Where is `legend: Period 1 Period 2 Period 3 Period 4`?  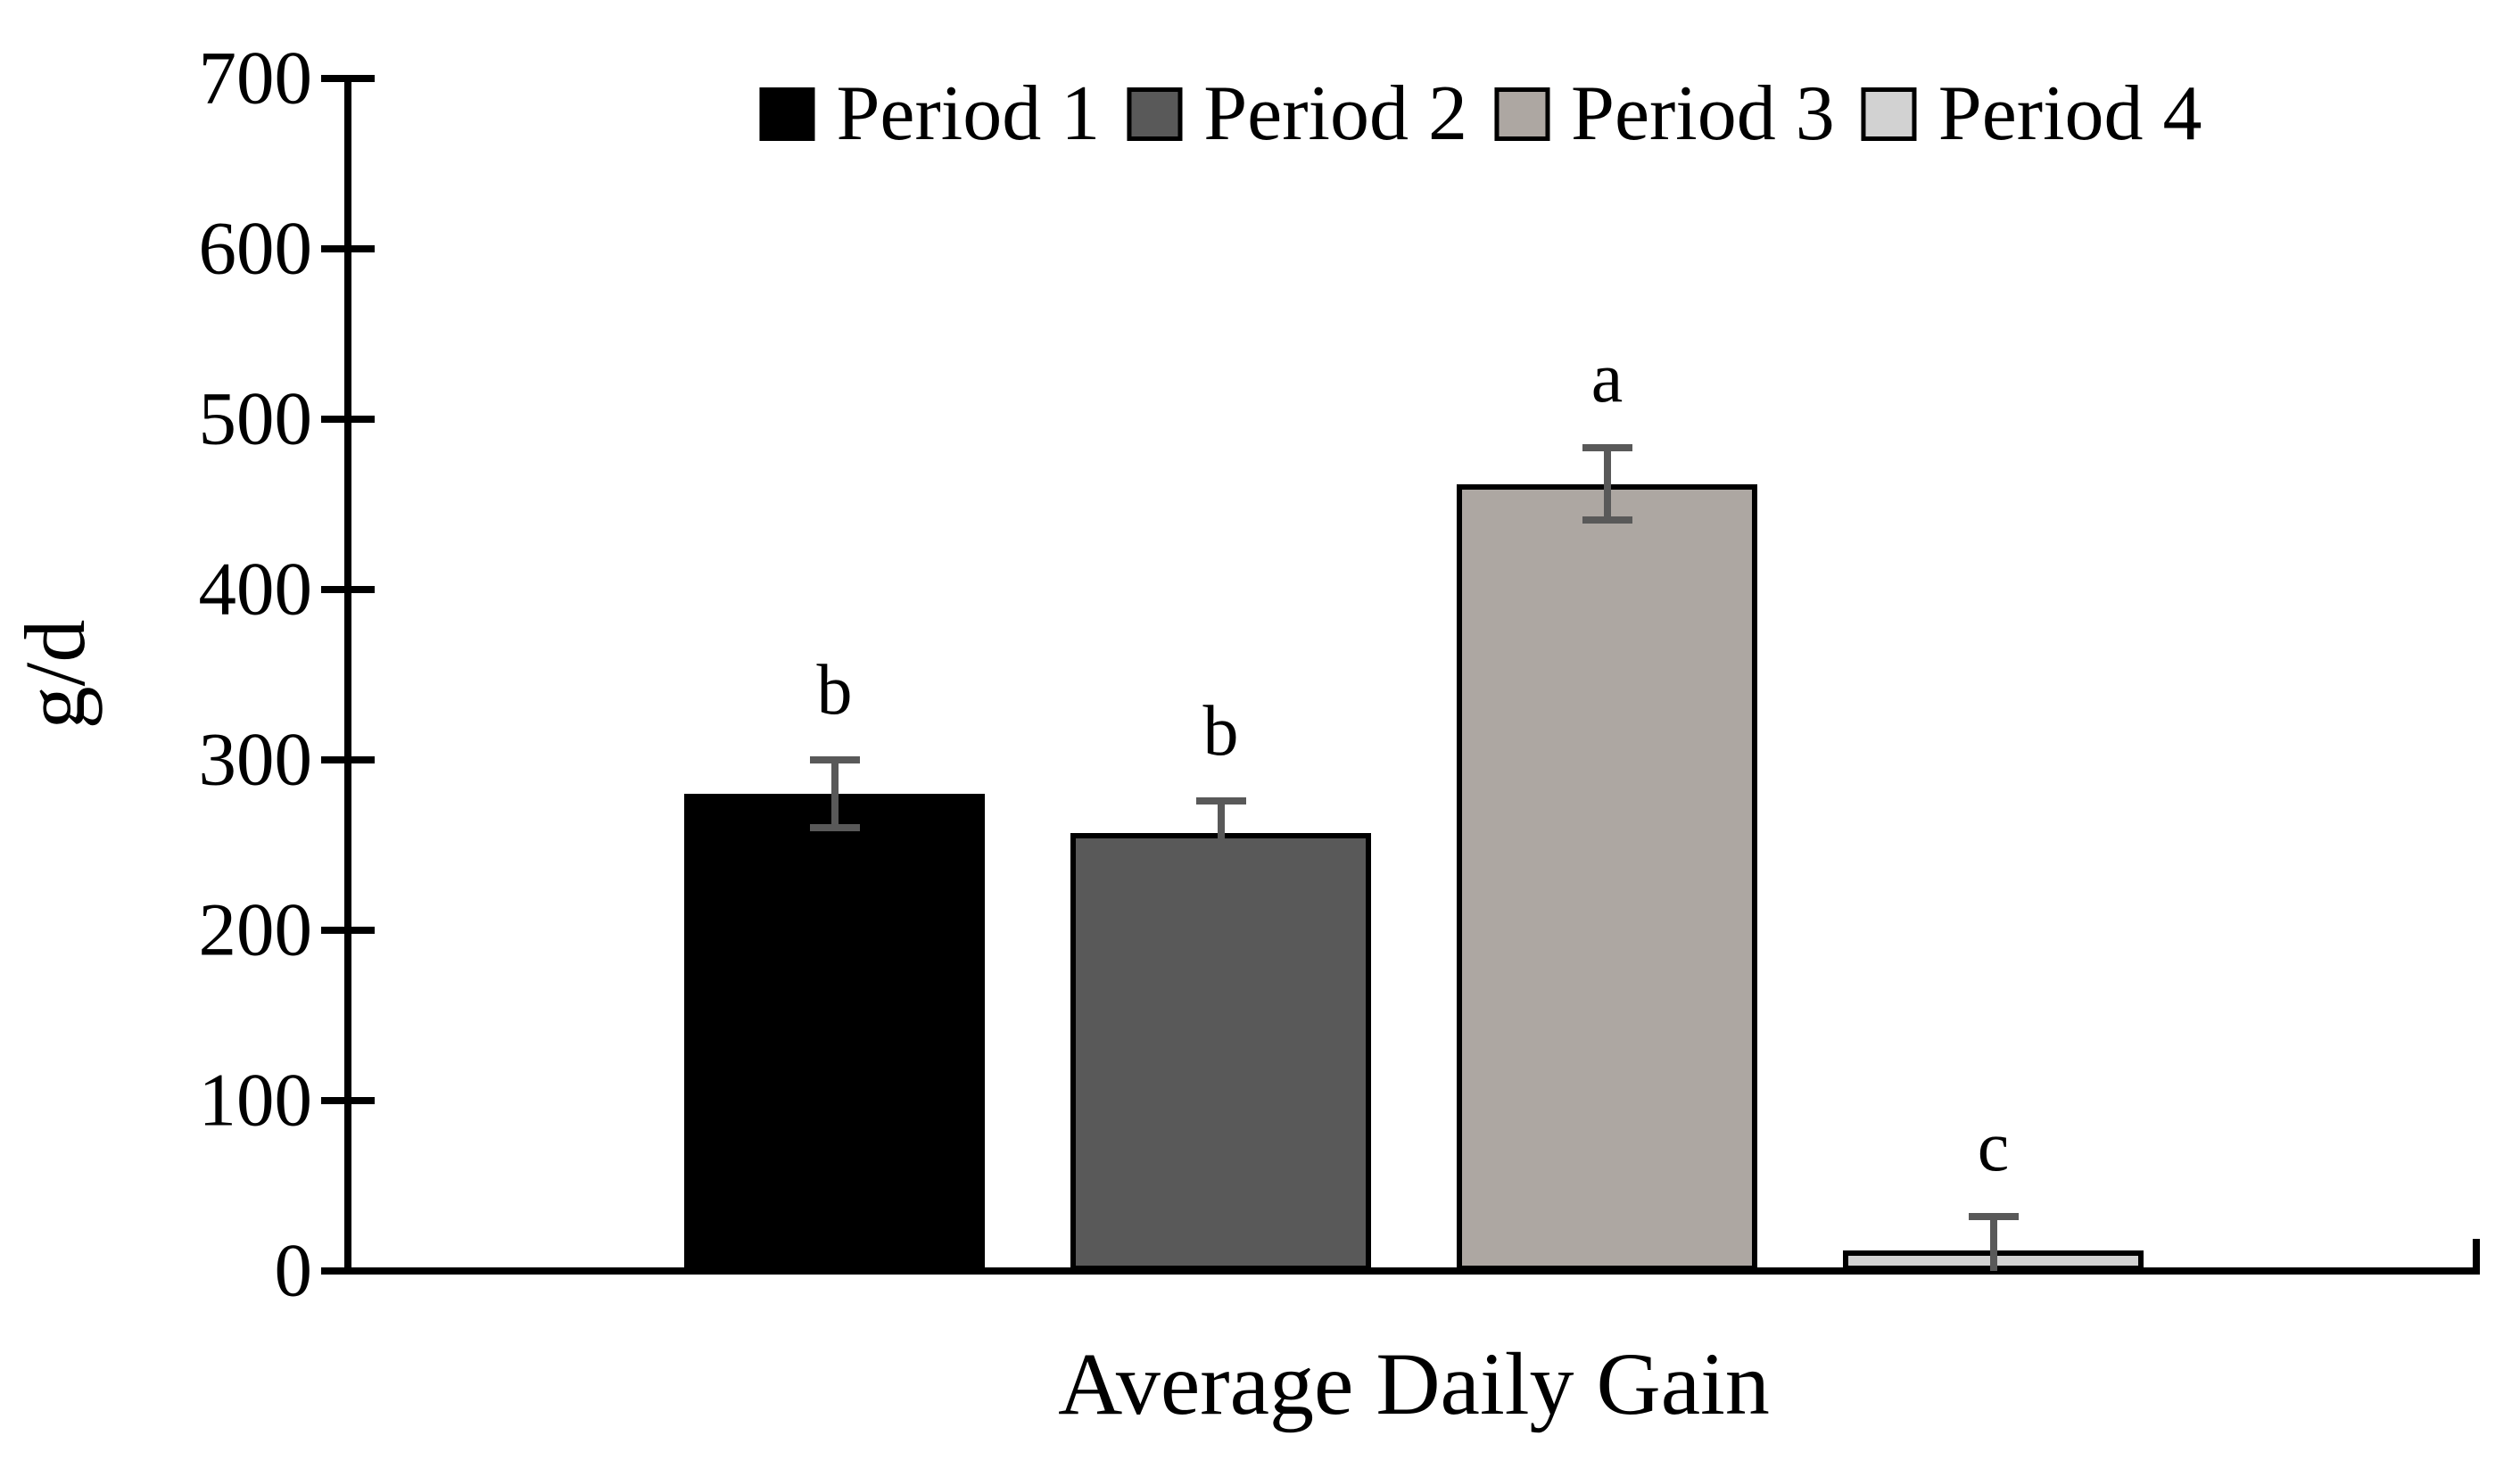 legend: Period 1 Period 2 Period 3 Period 4 is located at coordinates (1480, 114).